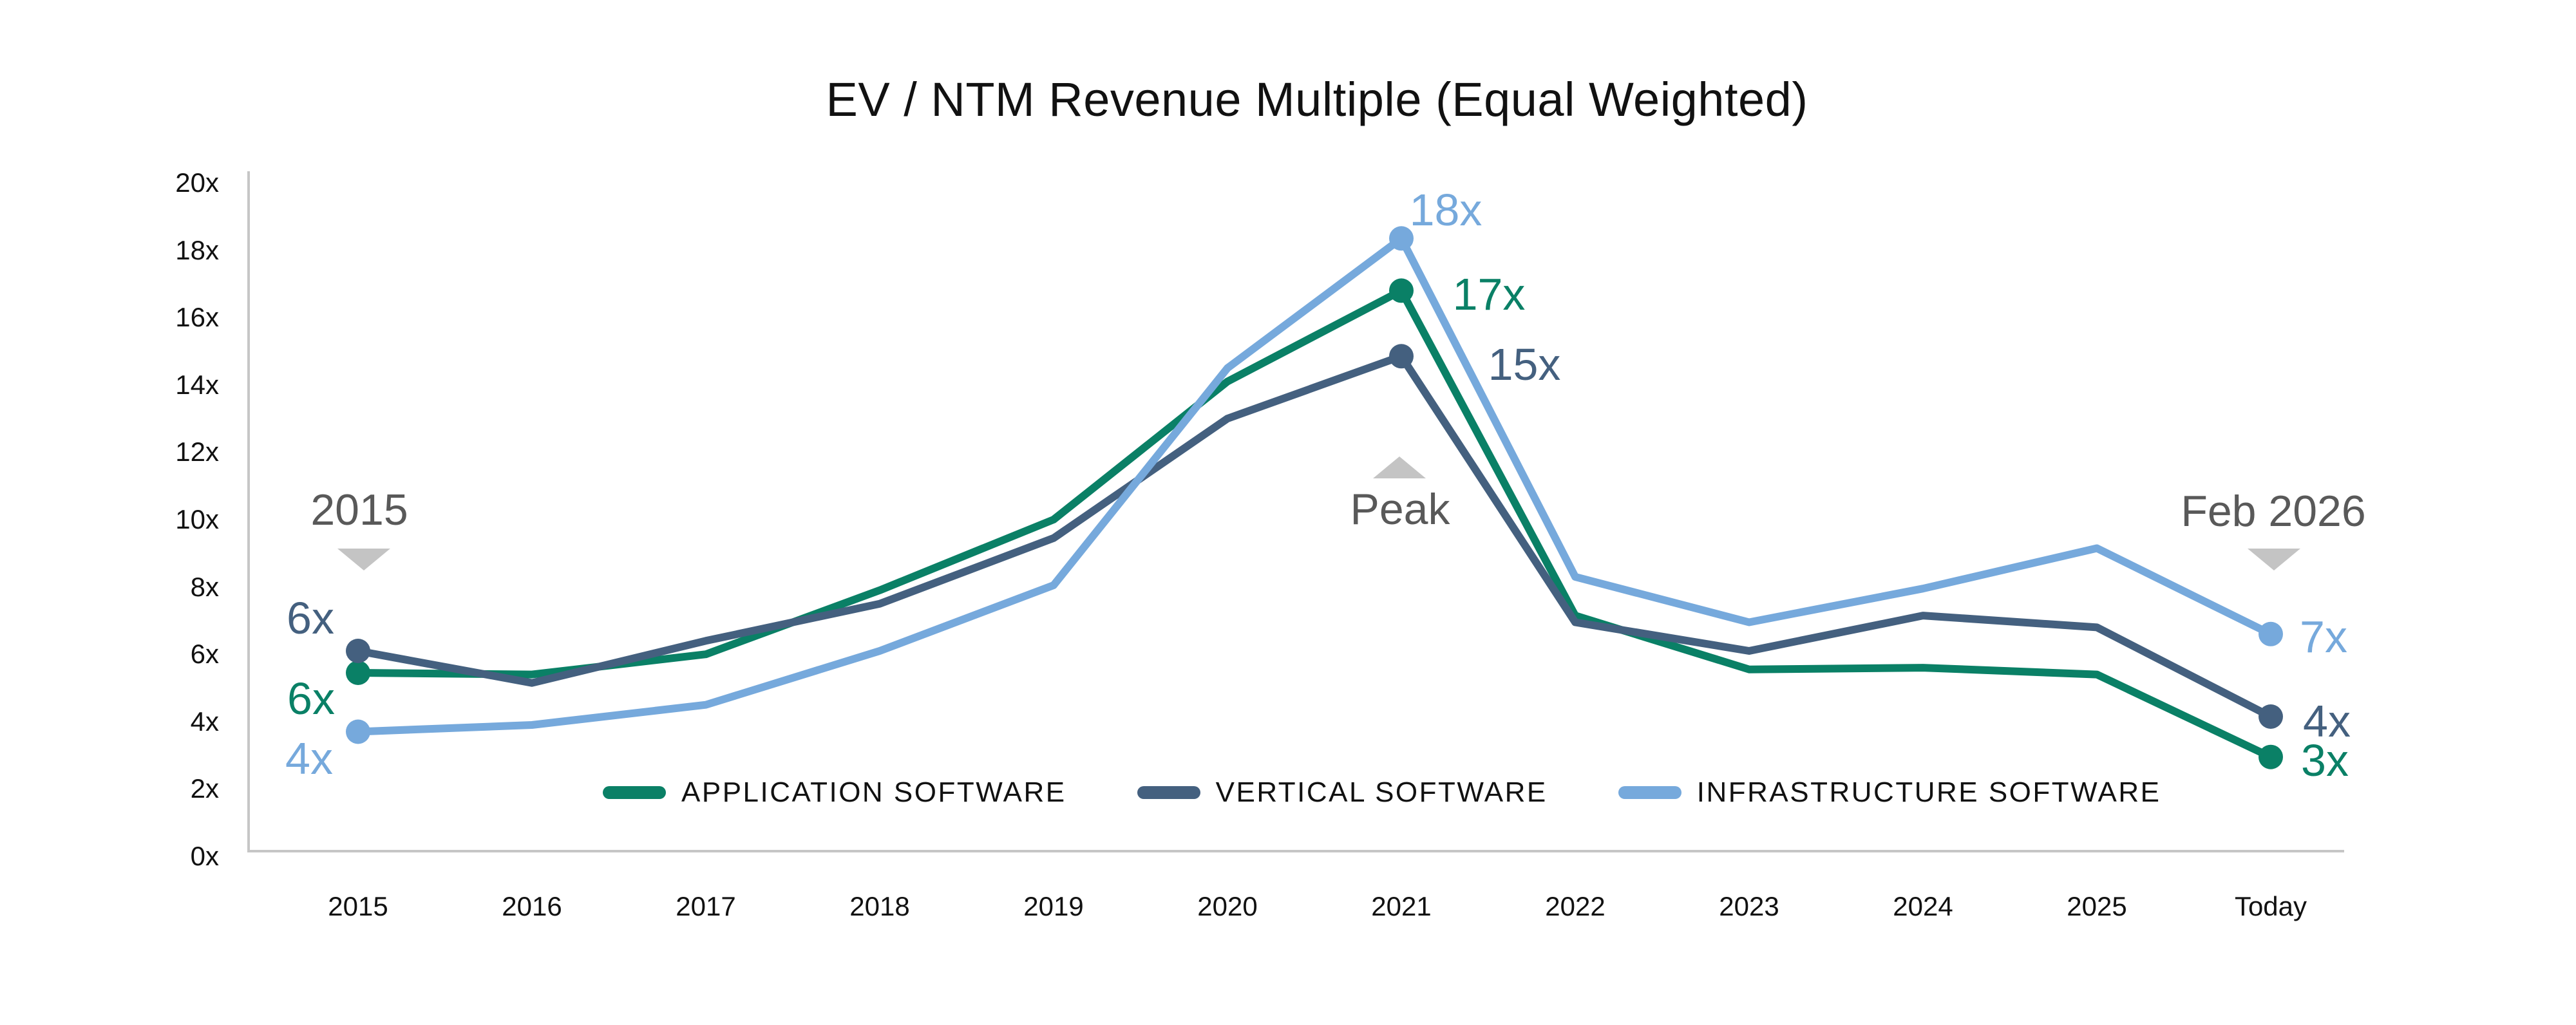 This screenshot has width=2576, height=1025. I want to click on y-tick-label: 2x, so click(205, 788).